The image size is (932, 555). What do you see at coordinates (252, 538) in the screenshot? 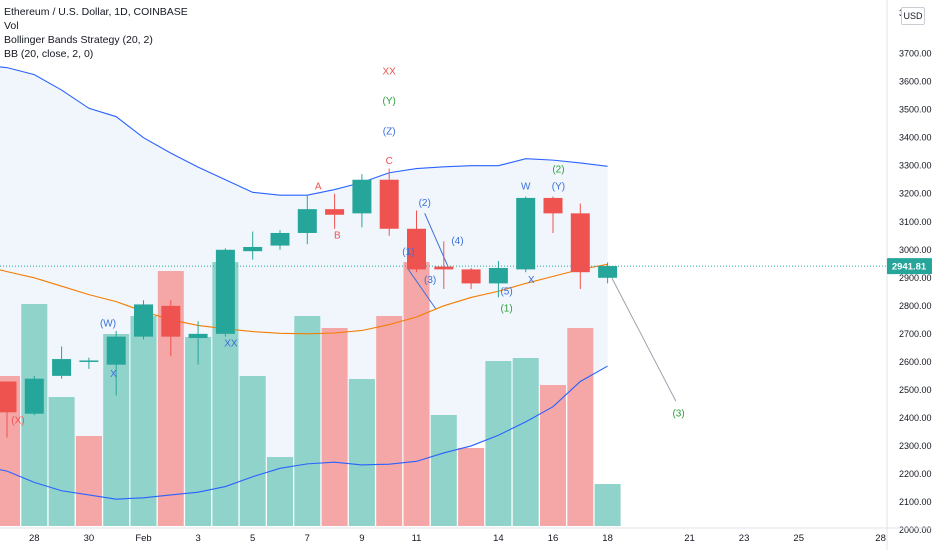
I see `time-tick-label: 5` at bounding box center [252, 538].